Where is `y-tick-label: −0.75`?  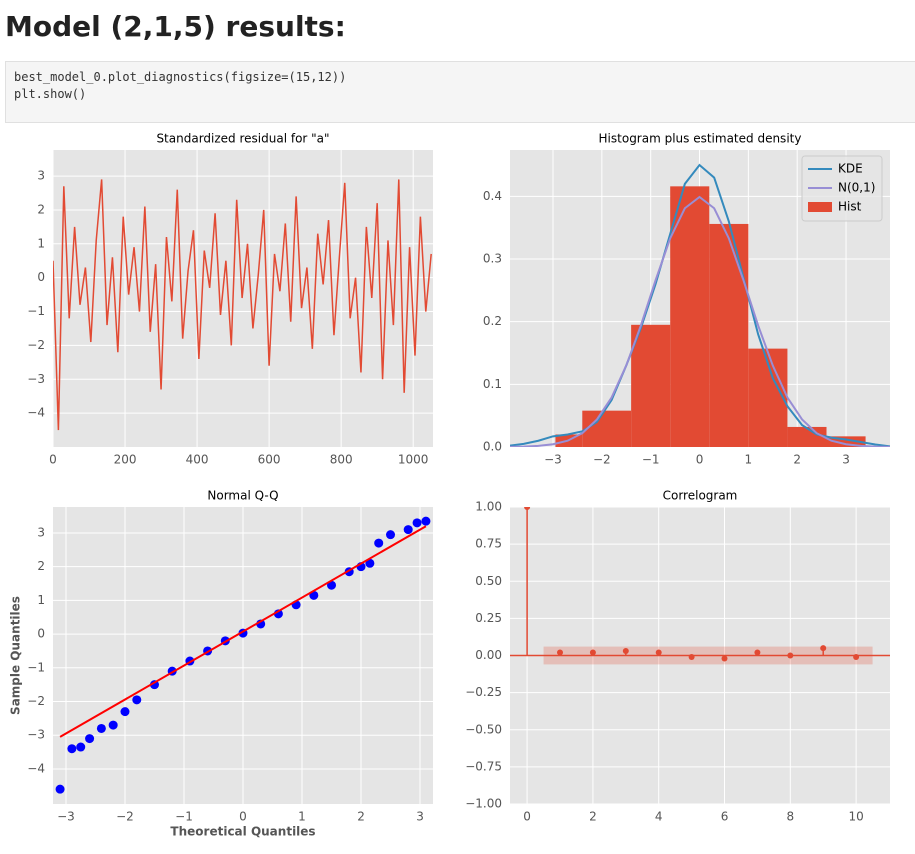
y-tick-label: −0.75 is located at coordinates (483, 766).